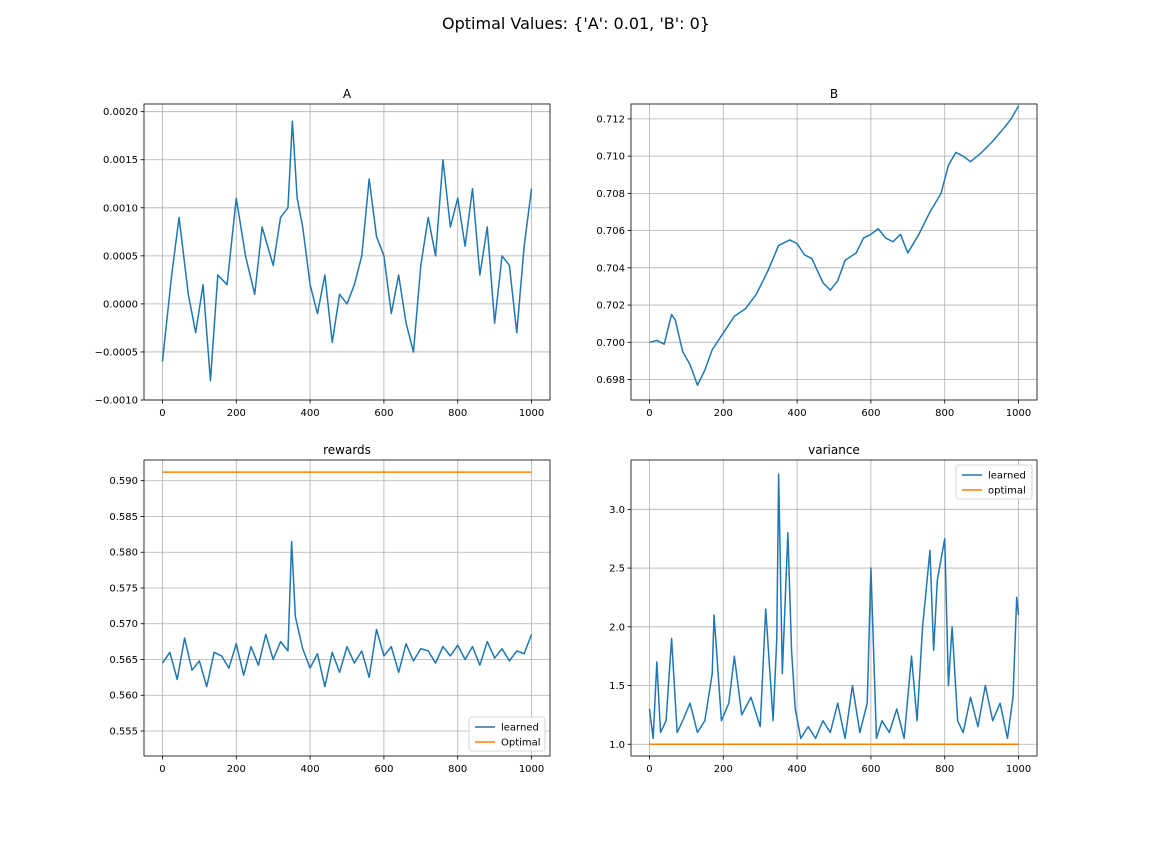 The image size is (1152, 864). What do you see at coordinates (347, 94) in the screenshot?
I see `chart-a-title: A` at bounding box center [347, 94].